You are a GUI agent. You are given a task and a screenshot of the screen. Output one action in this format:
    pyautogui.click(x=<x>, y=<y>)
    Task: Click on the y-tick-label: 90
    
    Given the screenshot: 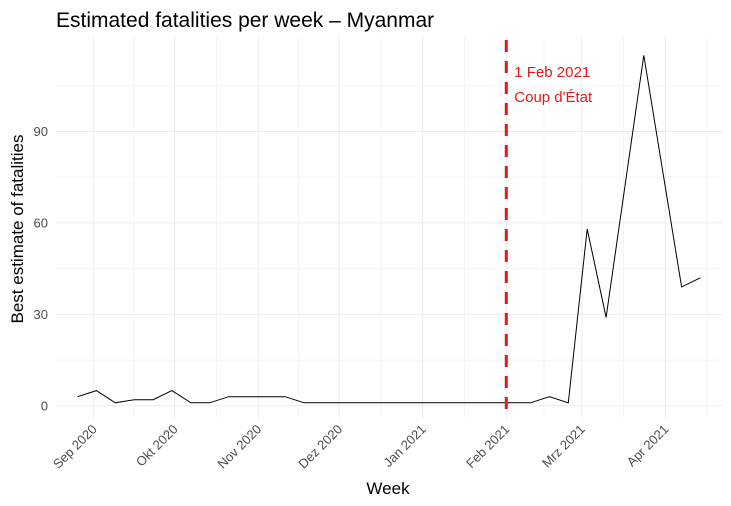 What is the action you would take?
    pyautogui.click(x=41, y=131)
    